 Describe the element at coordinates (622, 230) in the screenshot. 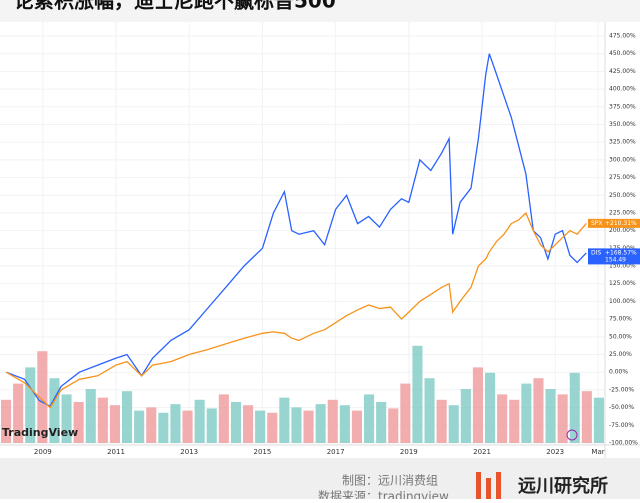

I see `y-tick-label: 200.00%` at that location.